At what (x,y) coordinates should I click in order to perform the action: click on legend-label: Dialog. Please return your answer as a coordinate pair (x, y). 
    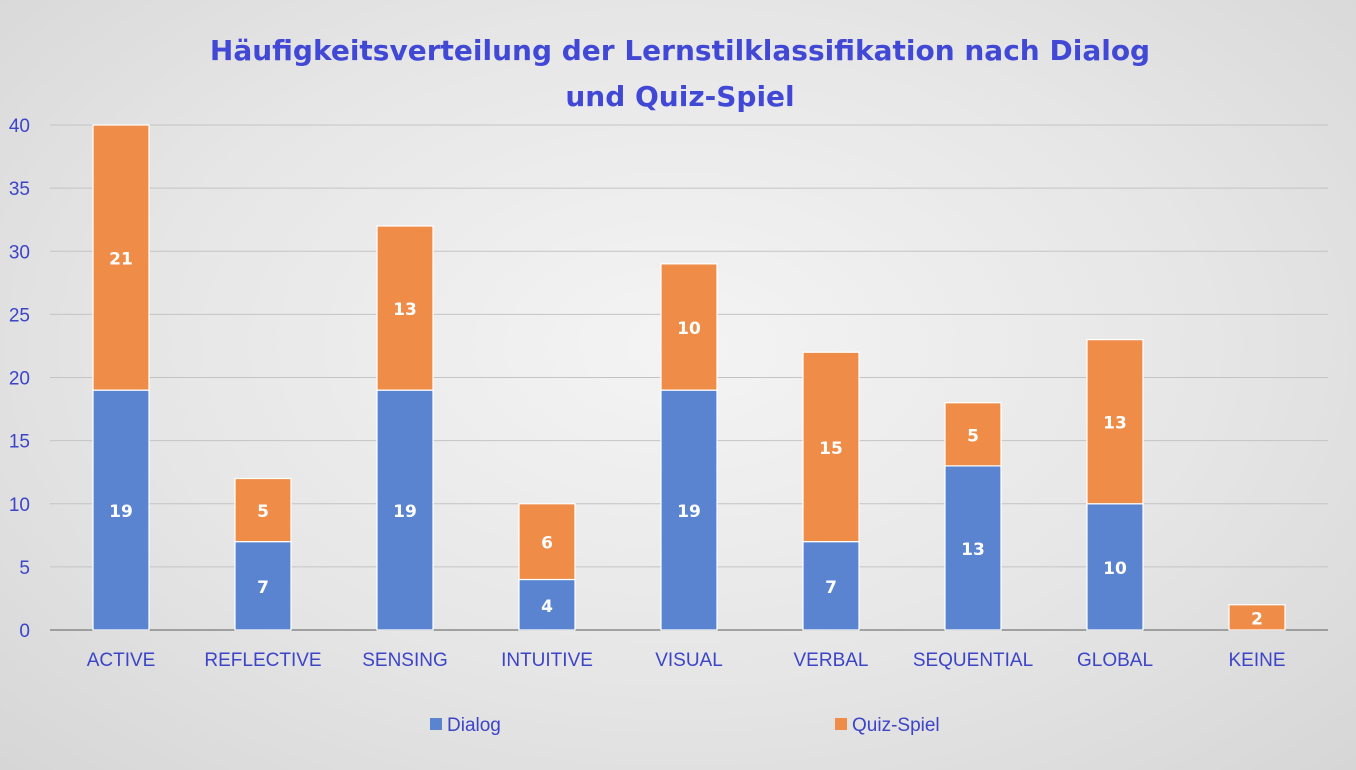
    Looking at the image, I should click on (474, 725).